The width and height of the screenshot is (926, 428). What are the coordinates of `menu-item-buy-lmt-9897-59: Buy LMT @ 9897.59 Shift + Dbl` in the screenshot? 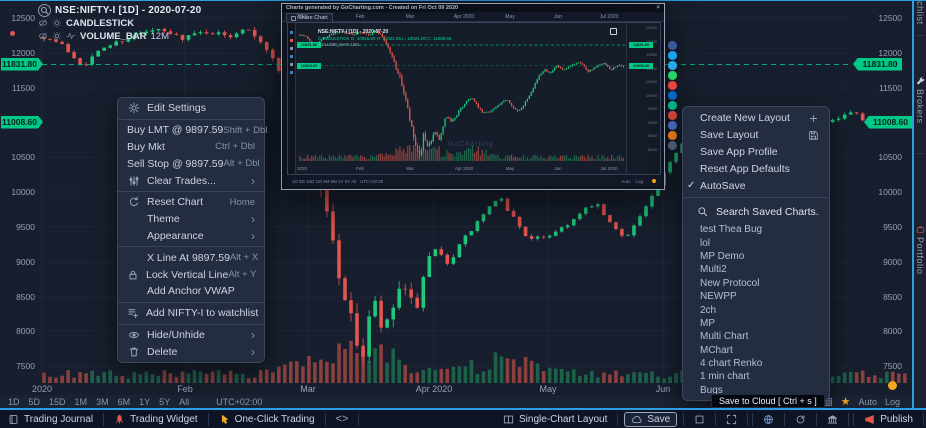 It's located at (192, 130).